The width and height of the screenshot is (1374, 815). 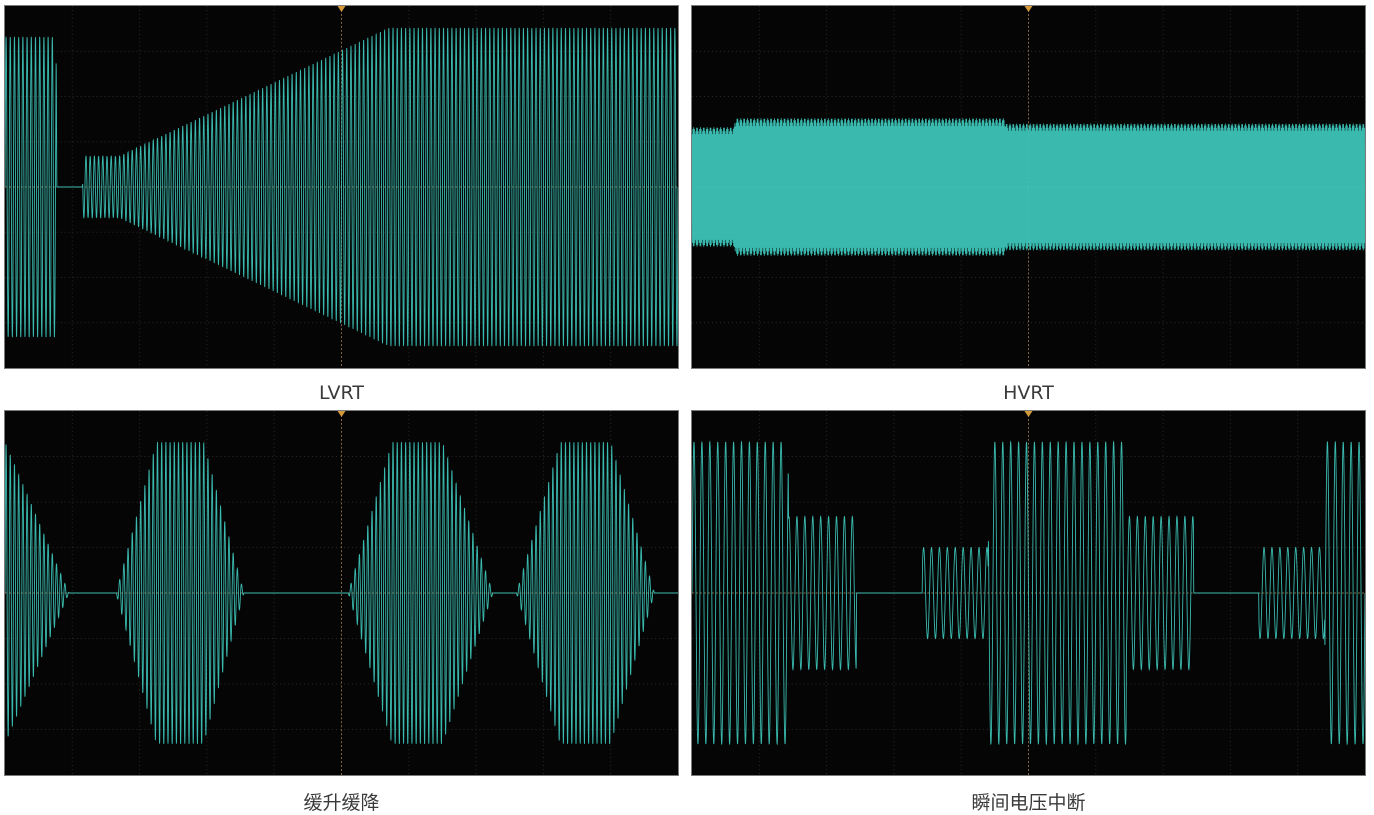 What do you see at coordinates (1028, 803) in the screenshot?
I see `interruption-caption: 瞬间电压中断` at bounding box center [1028, 803].